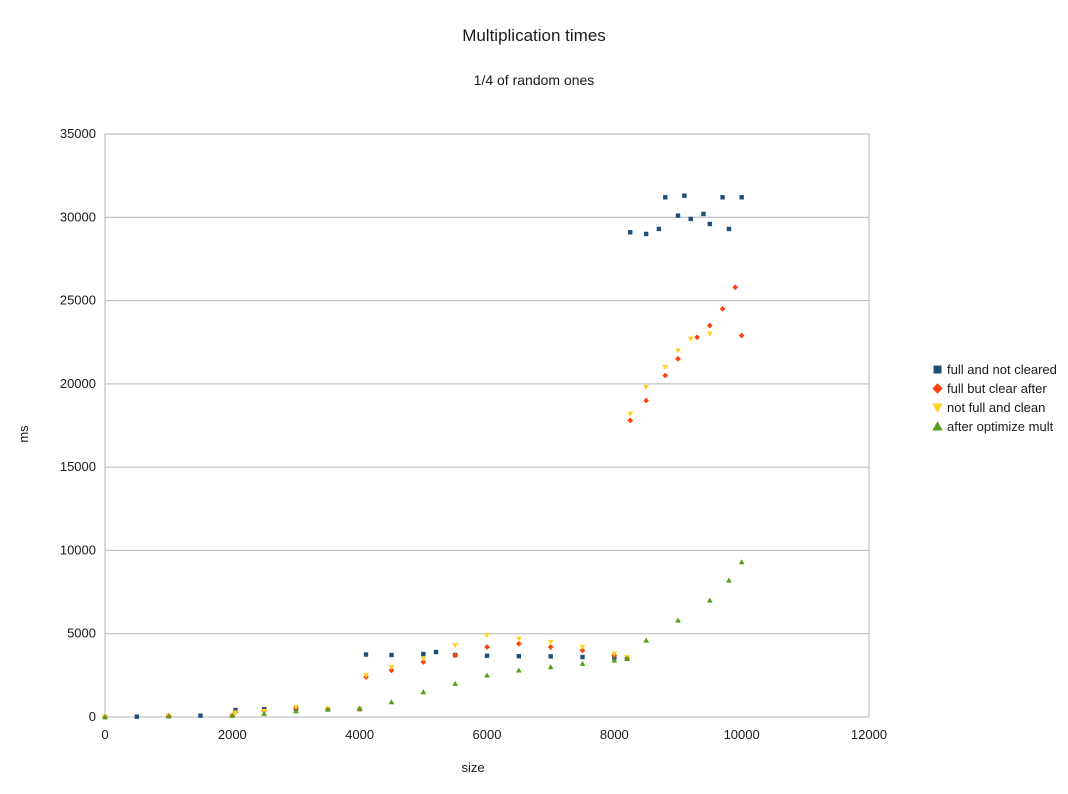 Image resolution: width=1068 pixels, height=794 pixels. Describe the element at coordinates (78, 216) in the screenshot. I see `y-tick-label: 30000` at that location.